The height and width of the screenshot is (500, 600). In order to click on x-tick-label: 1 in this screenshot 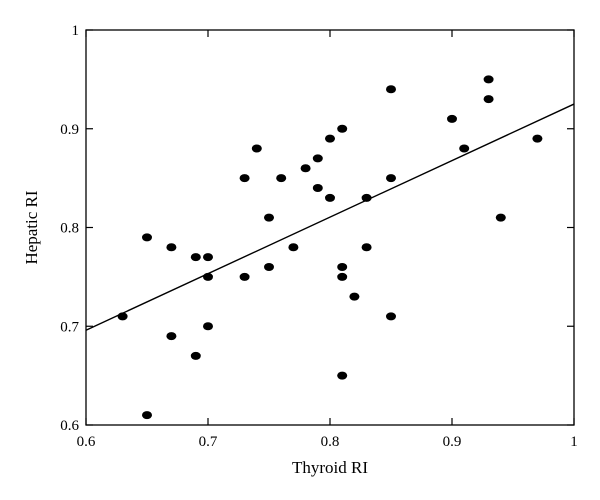, I will do `click(574, 442)`.